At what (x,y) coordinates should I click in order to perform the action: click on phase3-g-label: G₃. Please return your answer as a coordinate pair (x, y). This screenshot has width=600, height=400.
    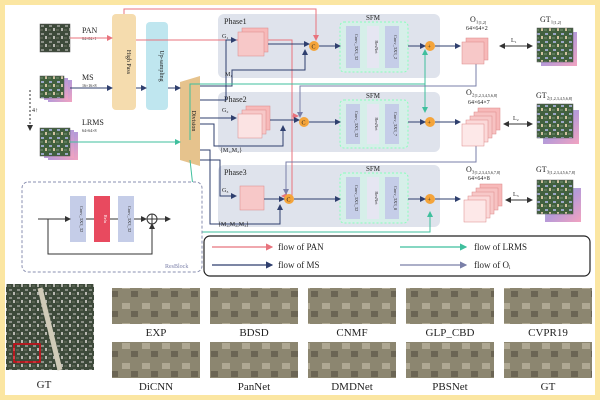
    Looking at the image, I should click on (225, 191).